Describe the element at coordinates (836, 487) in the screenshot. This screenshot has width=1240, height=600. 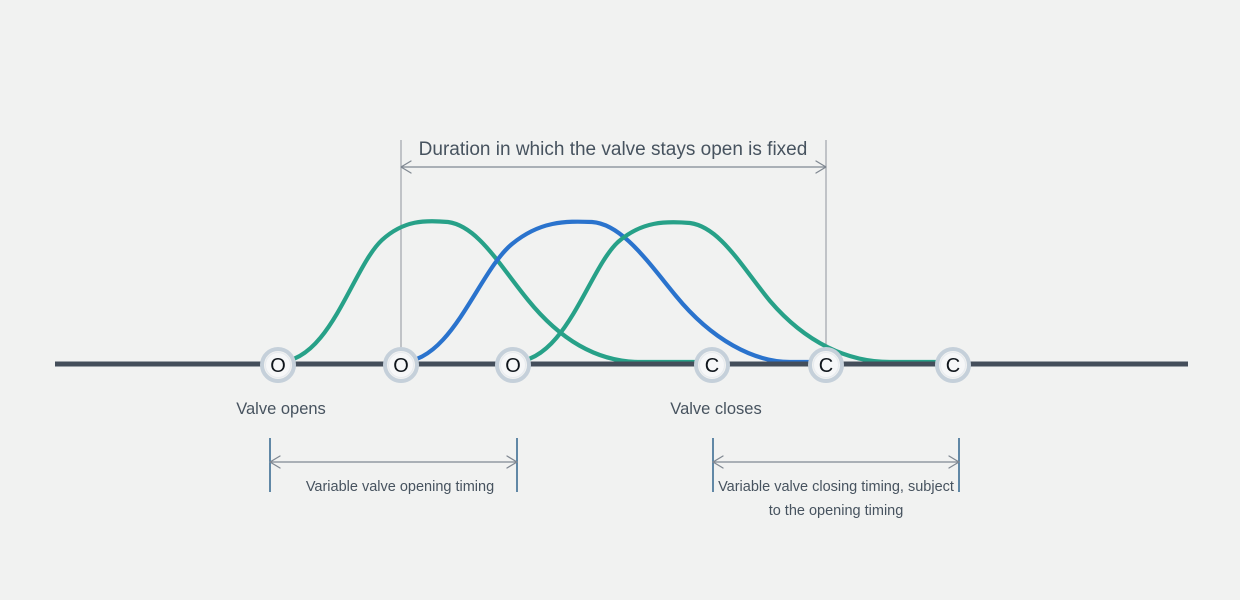
I see `bottom-right-annotation-line1: Variable valve closing timing, subject` at that location.